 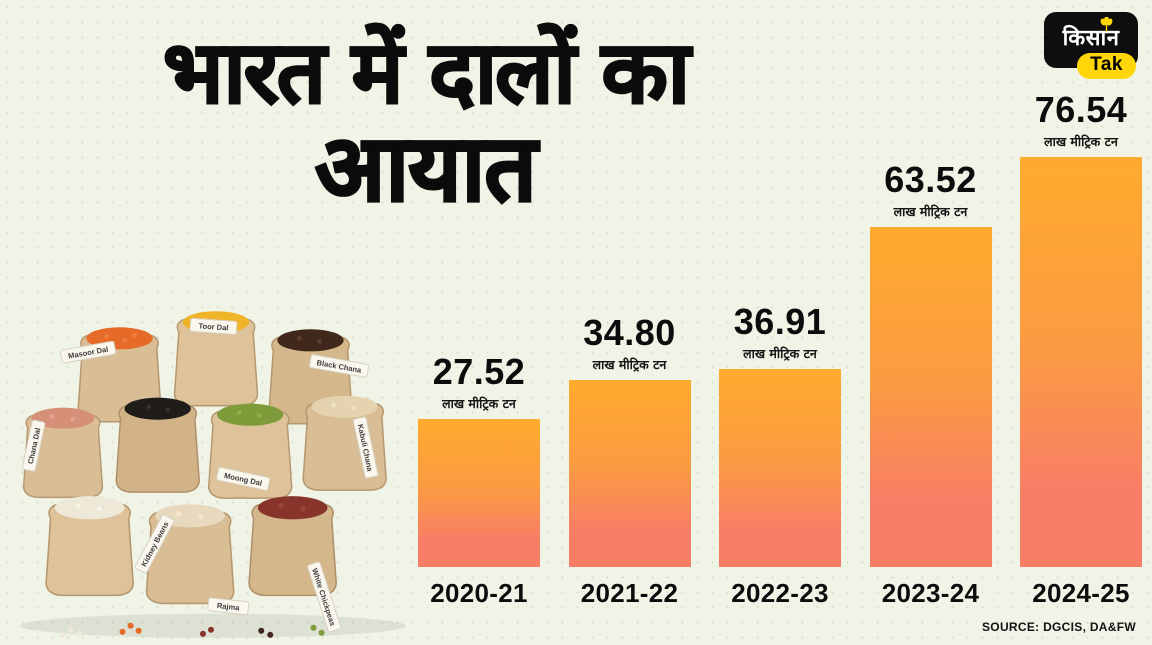 I want to click on bag-chana-dal, so click(x=63, y=453).